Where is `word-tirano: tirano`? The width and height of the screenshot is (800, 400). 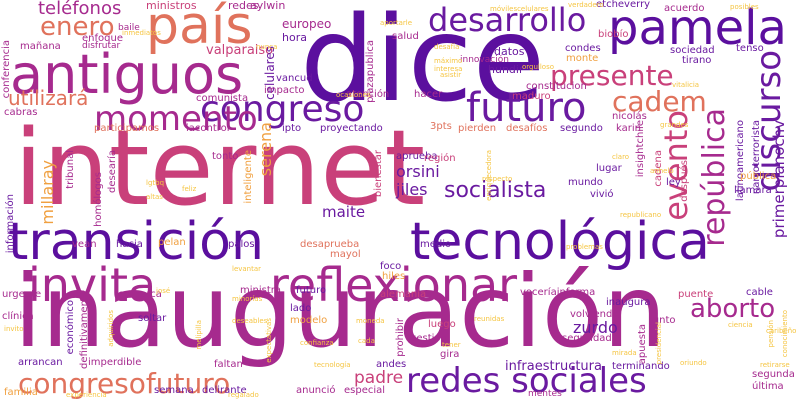
word-tirano: tirano is located at coordinates (697, 60).